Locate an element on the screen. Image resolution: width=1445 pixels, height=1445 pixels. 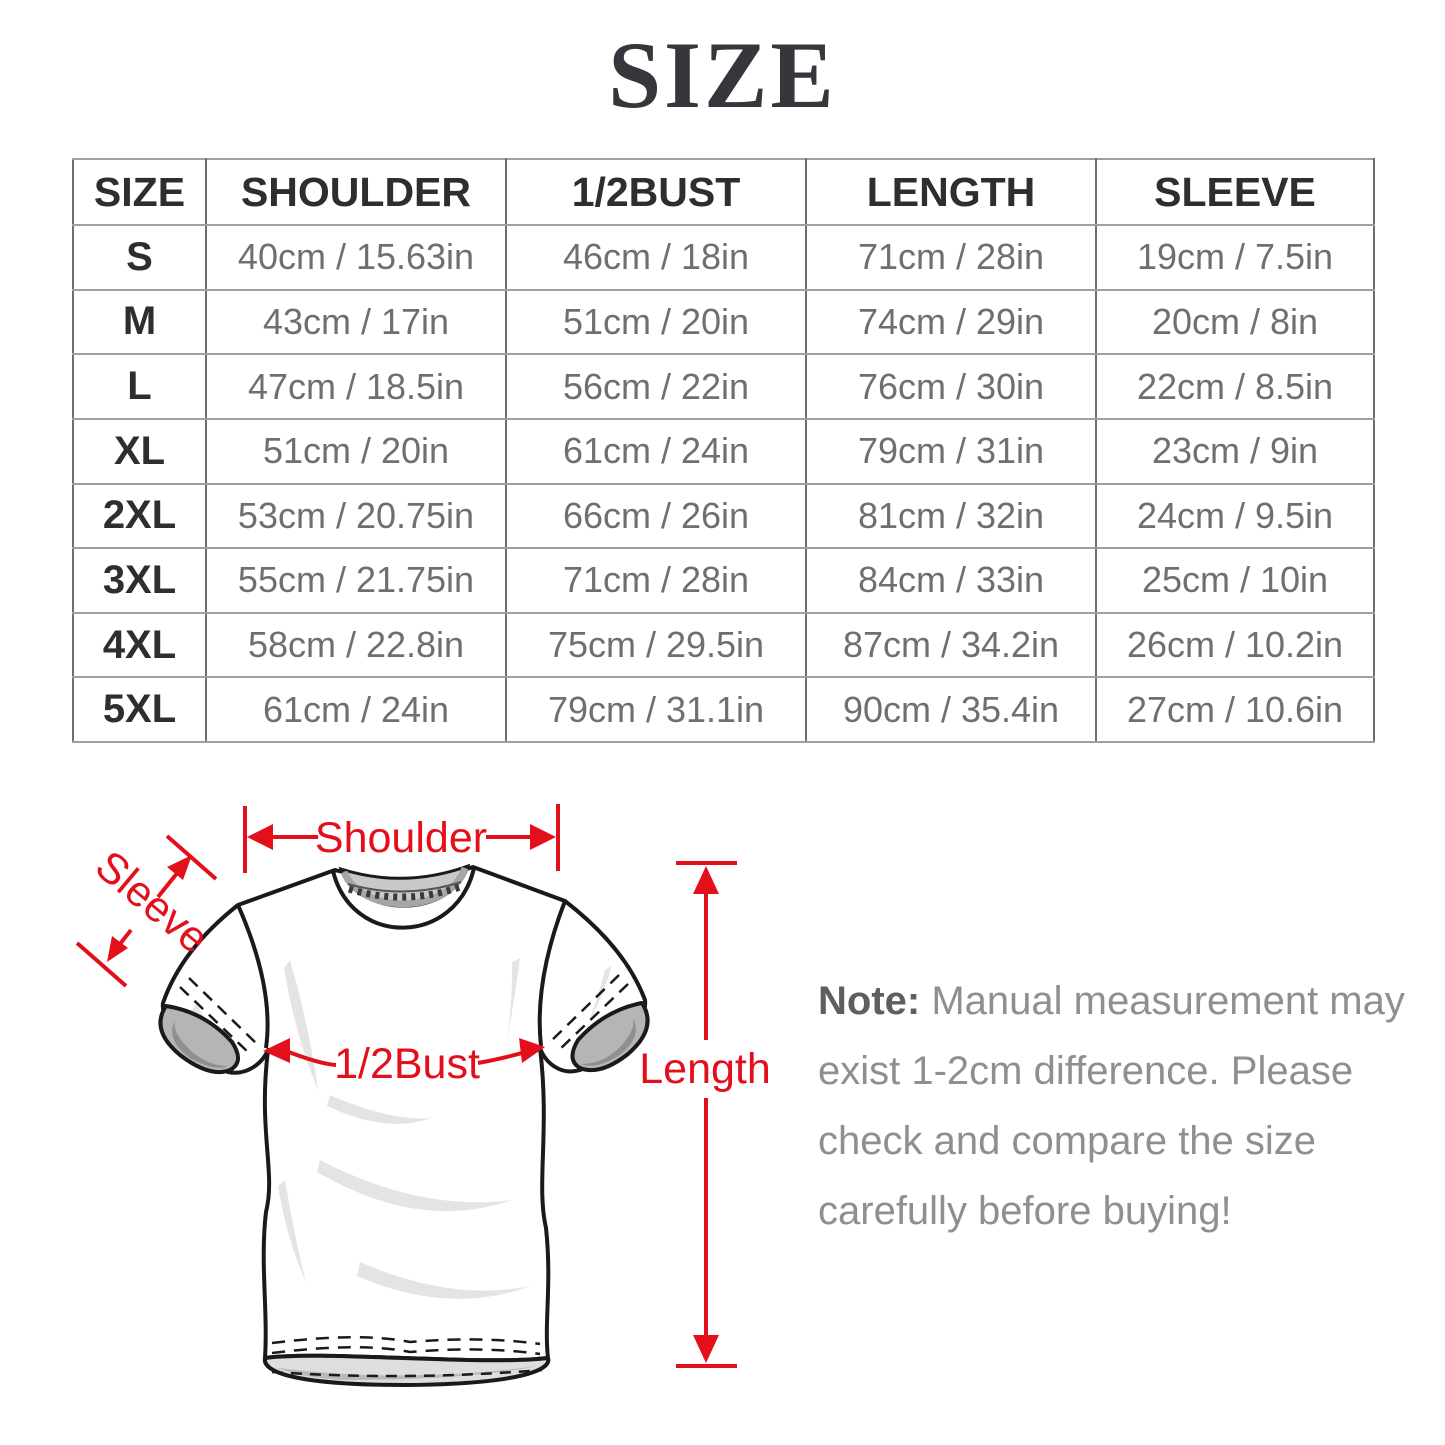
header-bust: 1/2BUST is located at coordinates (656, 192).